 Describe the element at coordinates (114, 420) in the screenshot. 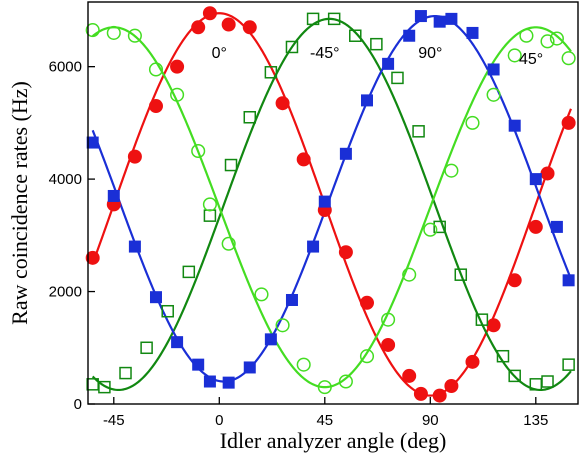

I see `x-tick-label-0: -45` at that location.